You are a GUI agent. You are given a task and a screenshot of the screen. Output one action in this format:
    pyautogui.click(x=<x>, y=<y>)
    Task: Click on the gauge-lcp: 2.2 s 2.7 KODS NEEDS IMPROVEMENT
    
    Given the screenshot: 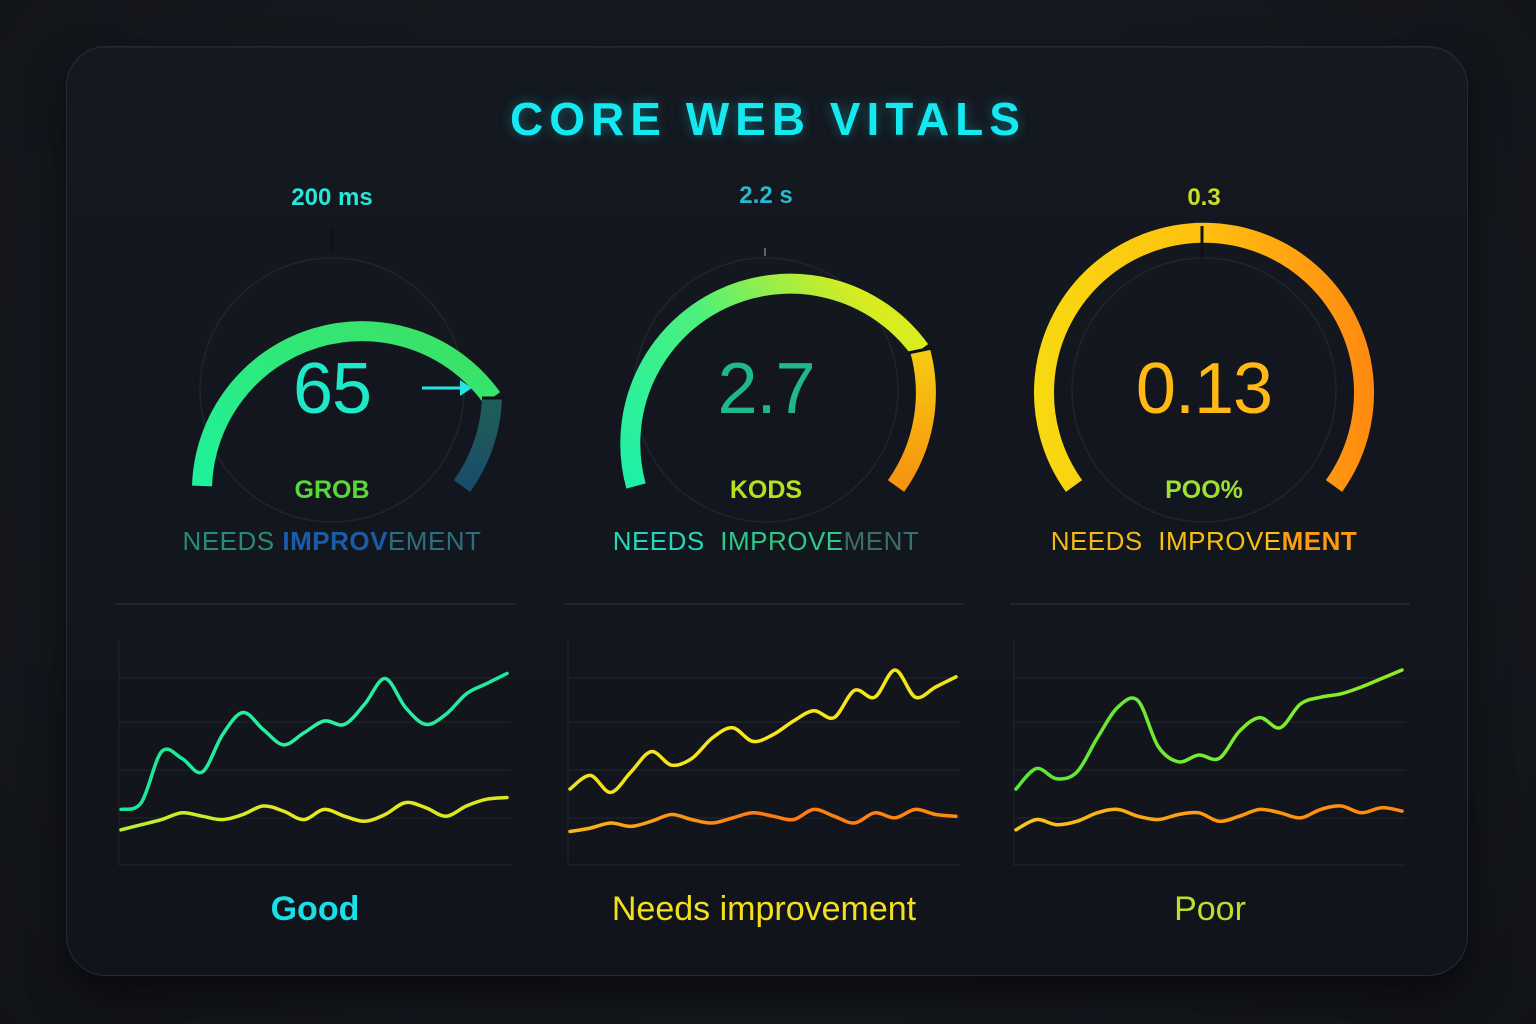 What is the action you would take?
    pyautogui.click(x=766, y=375)
    